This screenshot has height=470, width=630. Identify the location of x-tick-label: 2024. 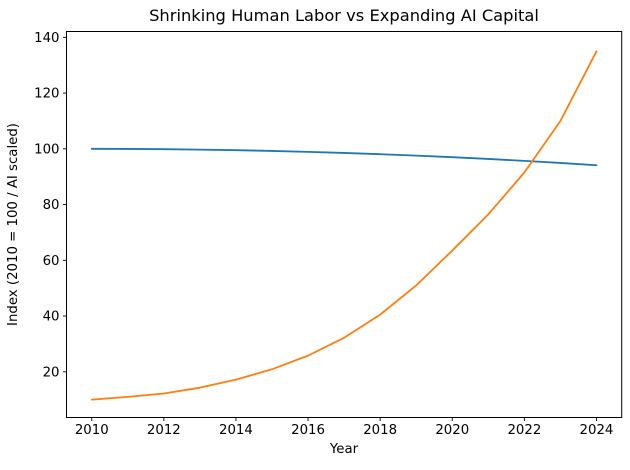
(597, 430).